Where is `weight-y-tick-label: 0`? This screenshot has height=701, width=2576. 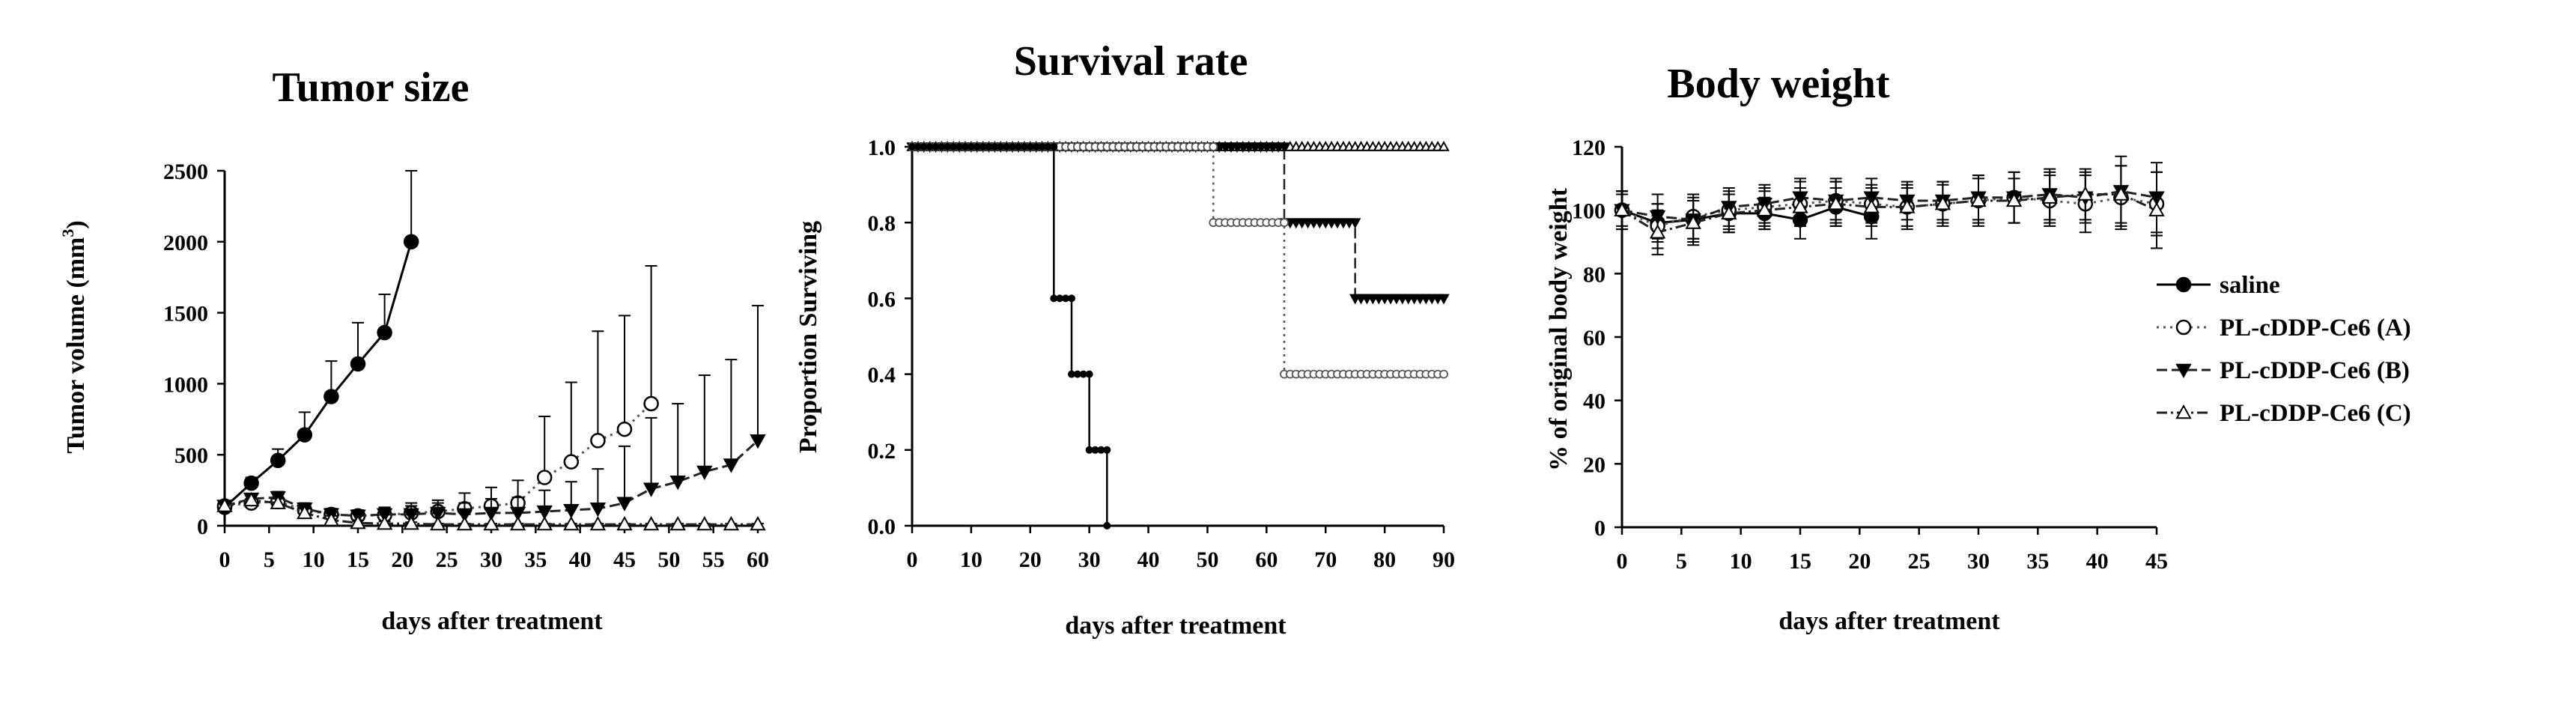 weight-y-tick-label: 0 is located at coordinates (1600, 528).